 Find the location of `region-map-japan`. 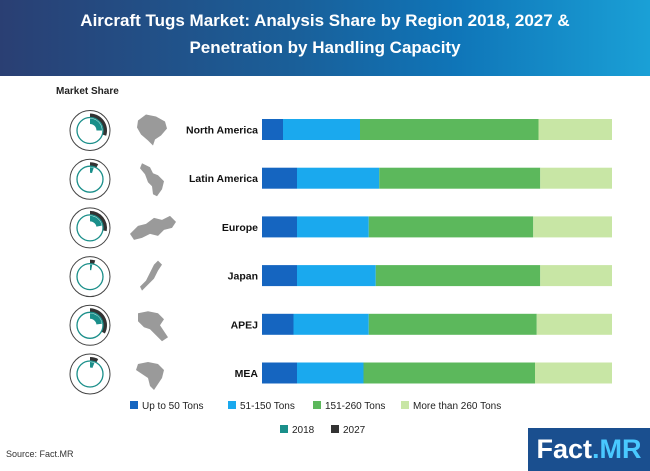

region-map-japan is located at coordinates (151, 275).